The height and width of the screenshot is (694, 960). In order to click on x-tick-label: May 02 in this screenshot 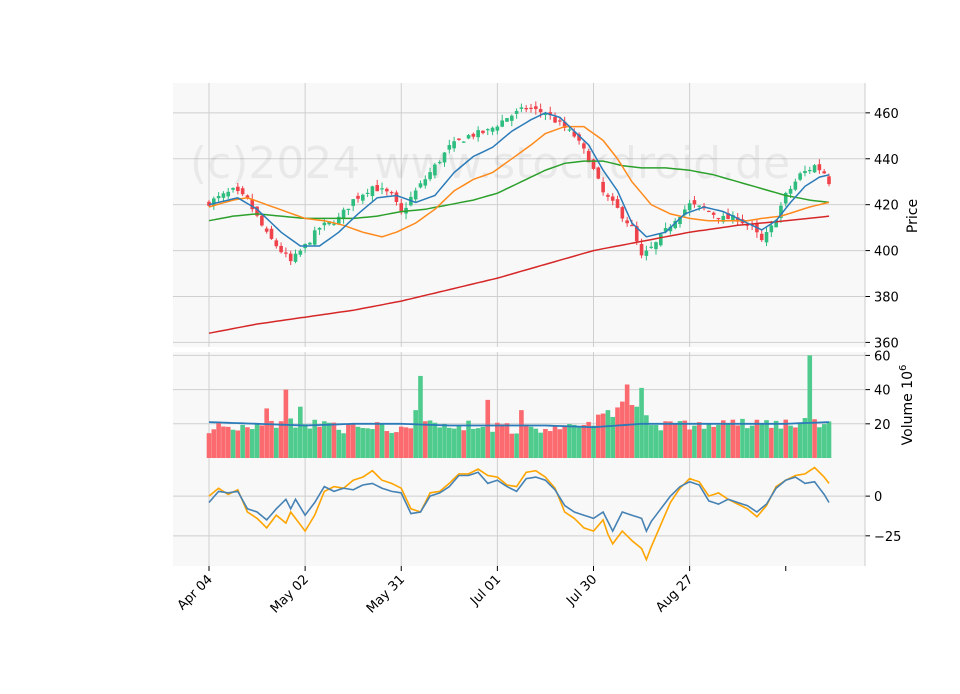, I will do `click(290, 594)`.